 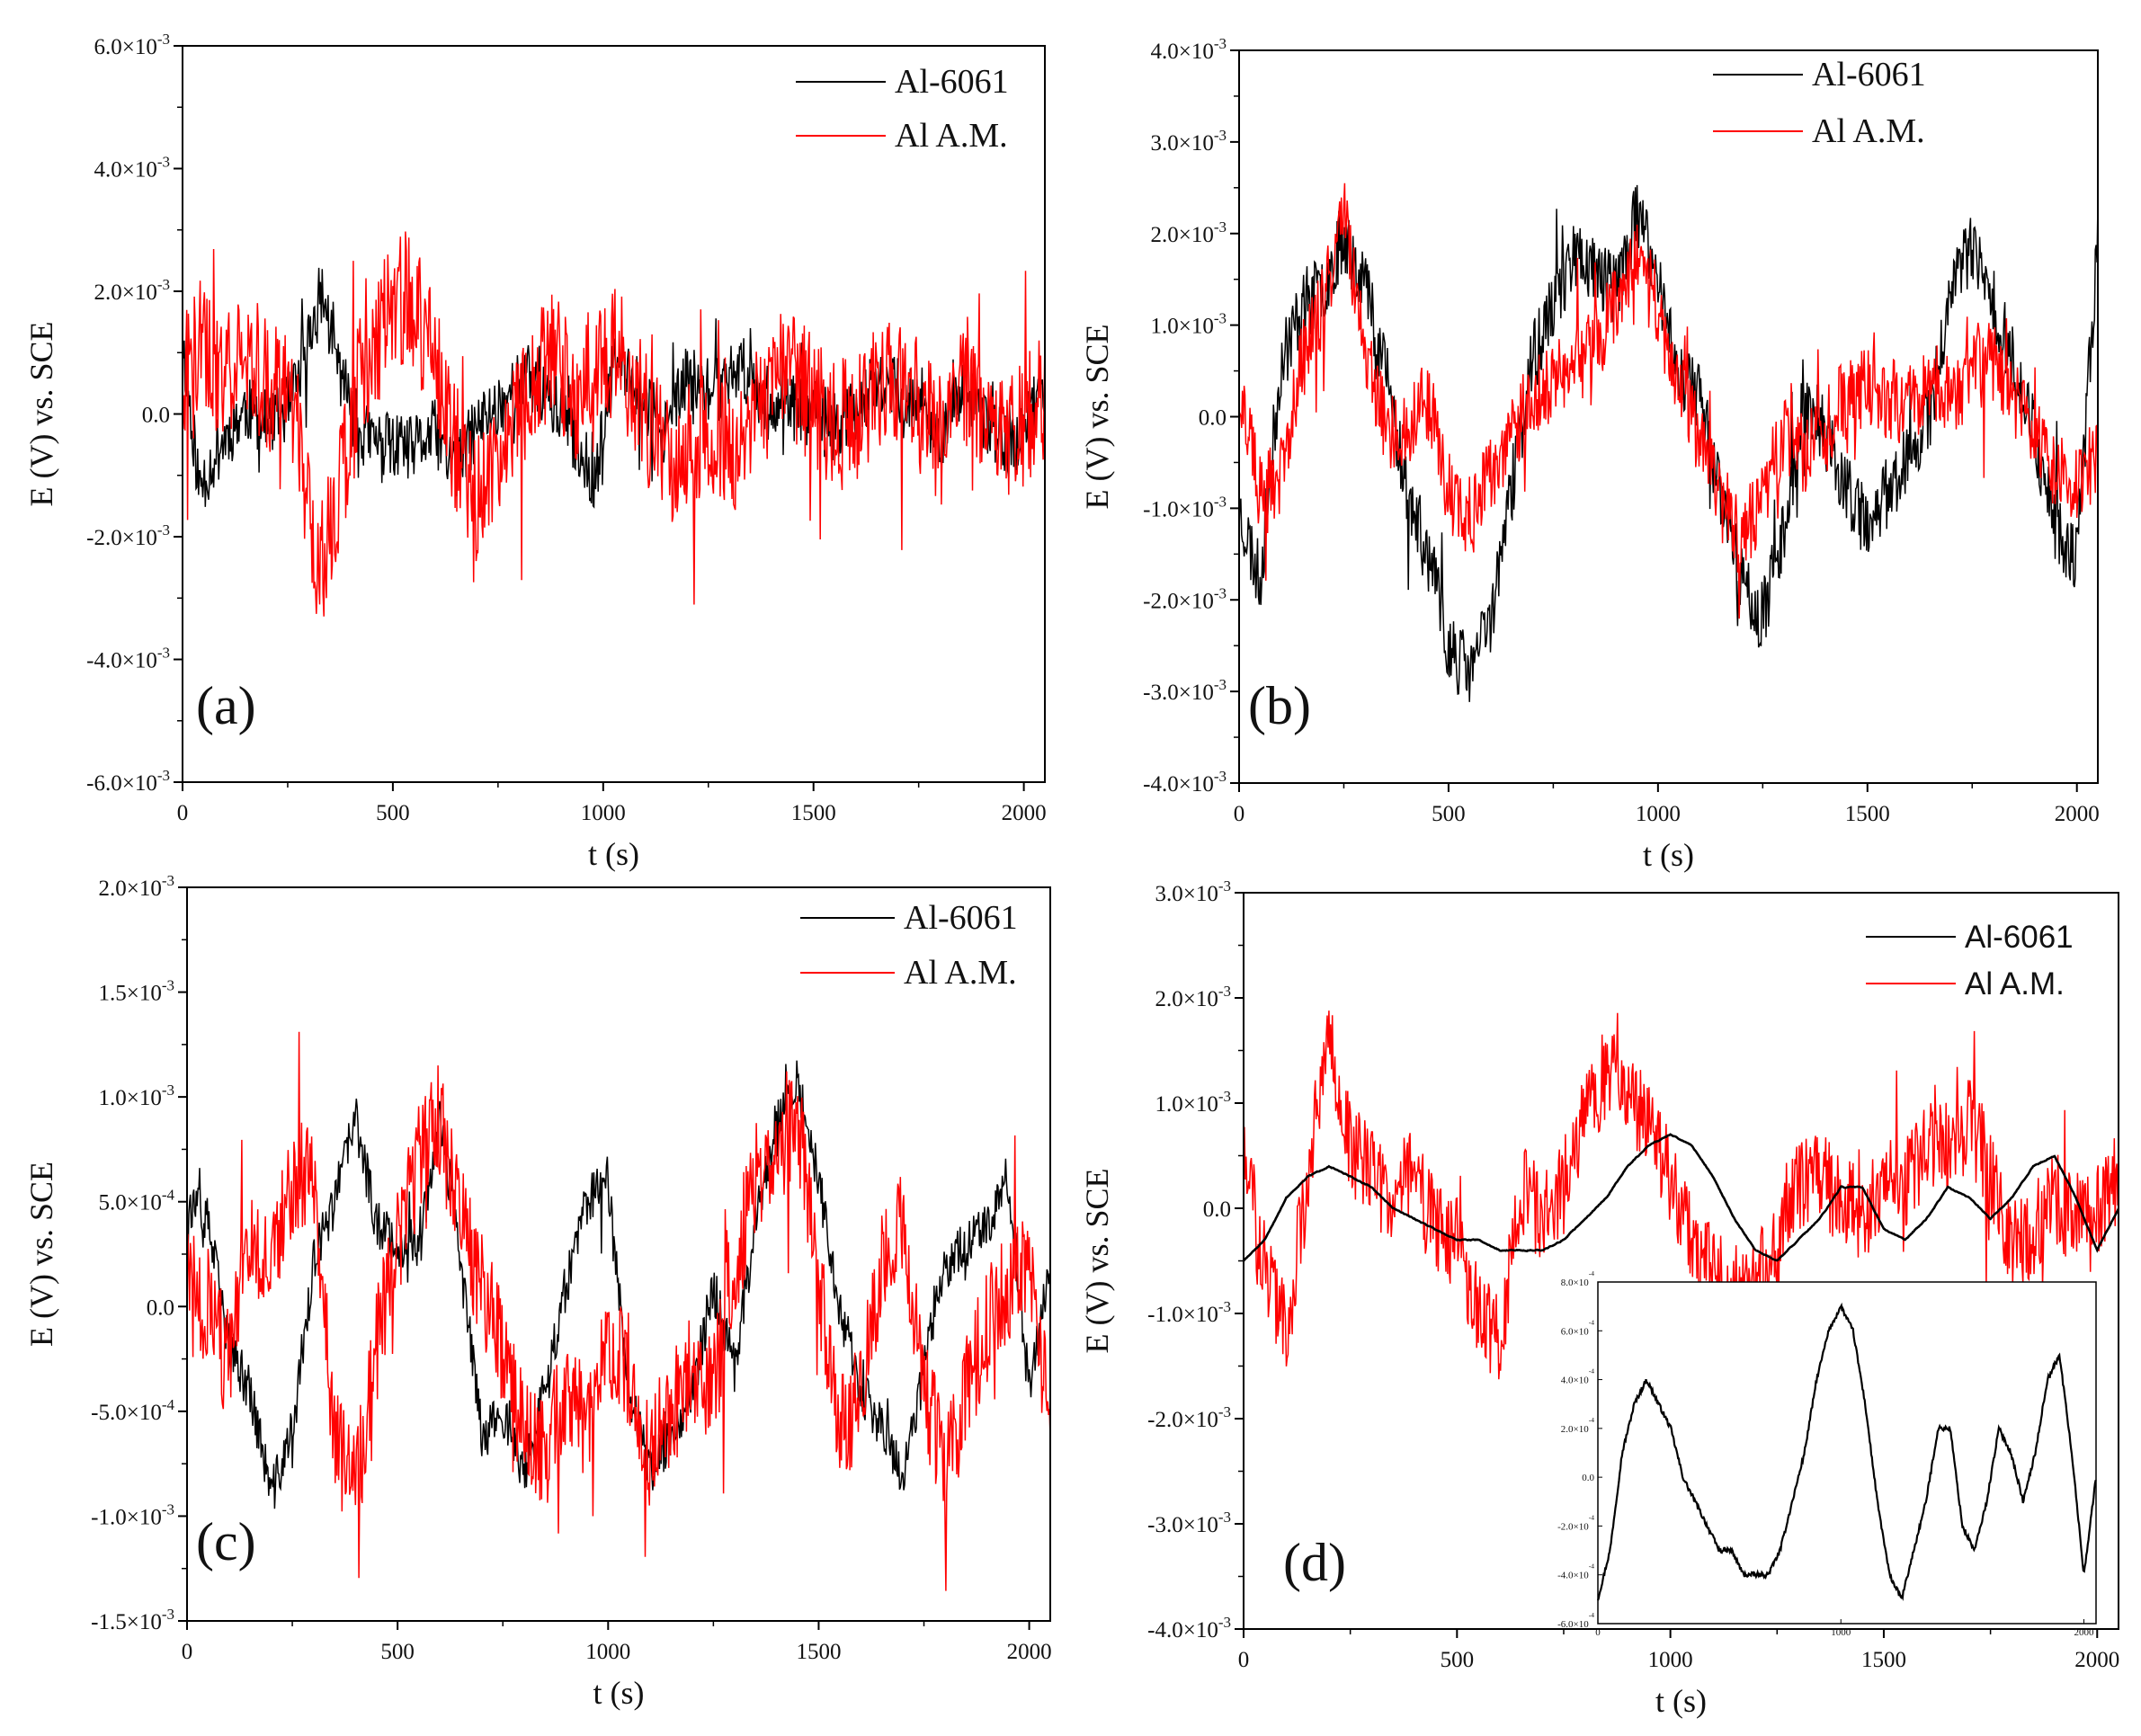 What do you see at coordinates (226, 1541) in the screenshot?
I see `panel-label: (c)` at bounding box center [226, 1541].